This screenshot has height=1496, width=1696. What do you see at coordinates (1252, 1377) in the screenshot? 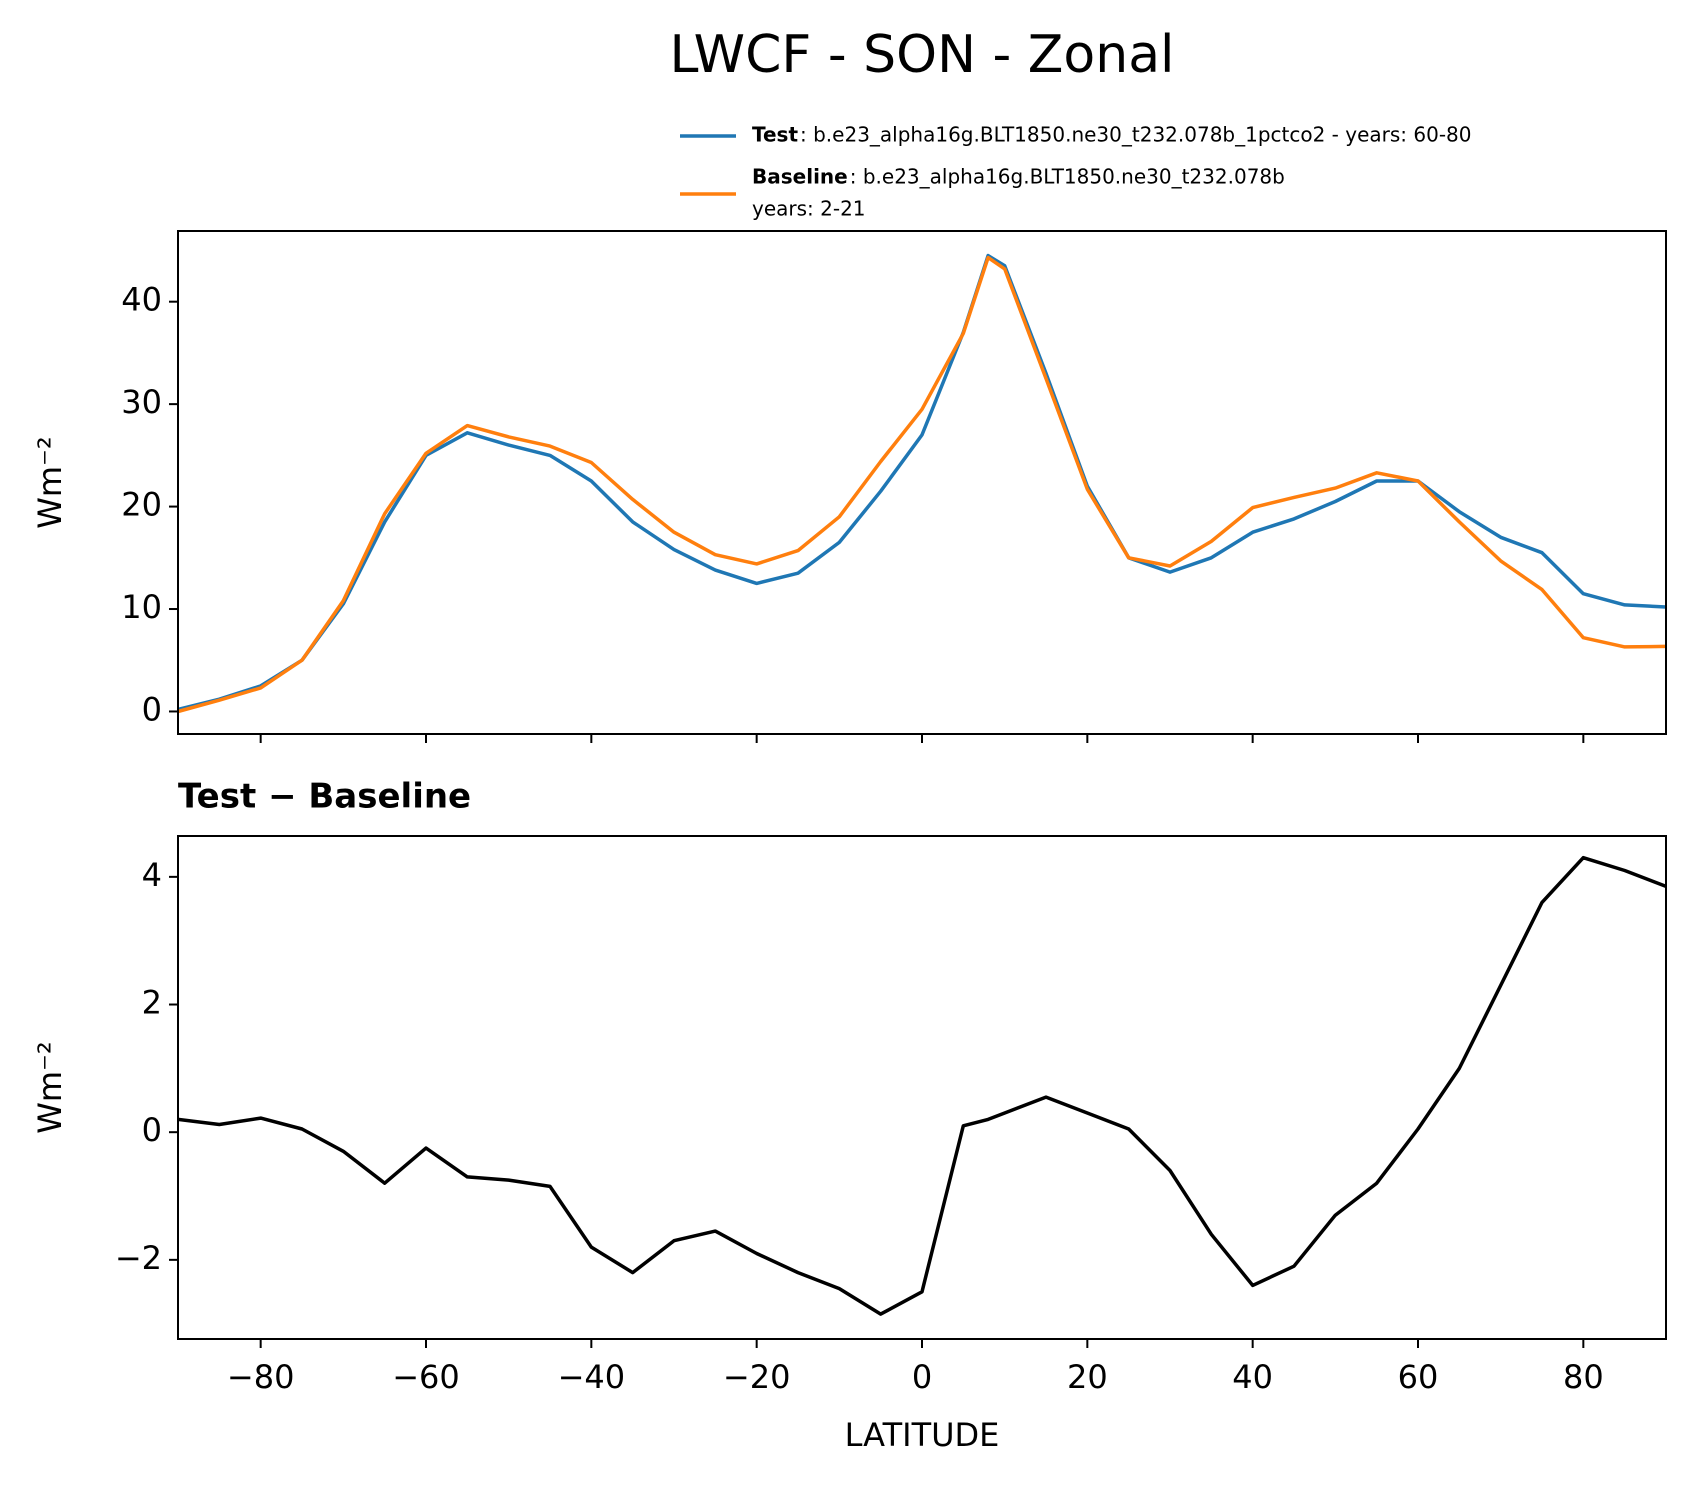
I see `x-tick-label: 40` at bounding box center [1252, 1377].